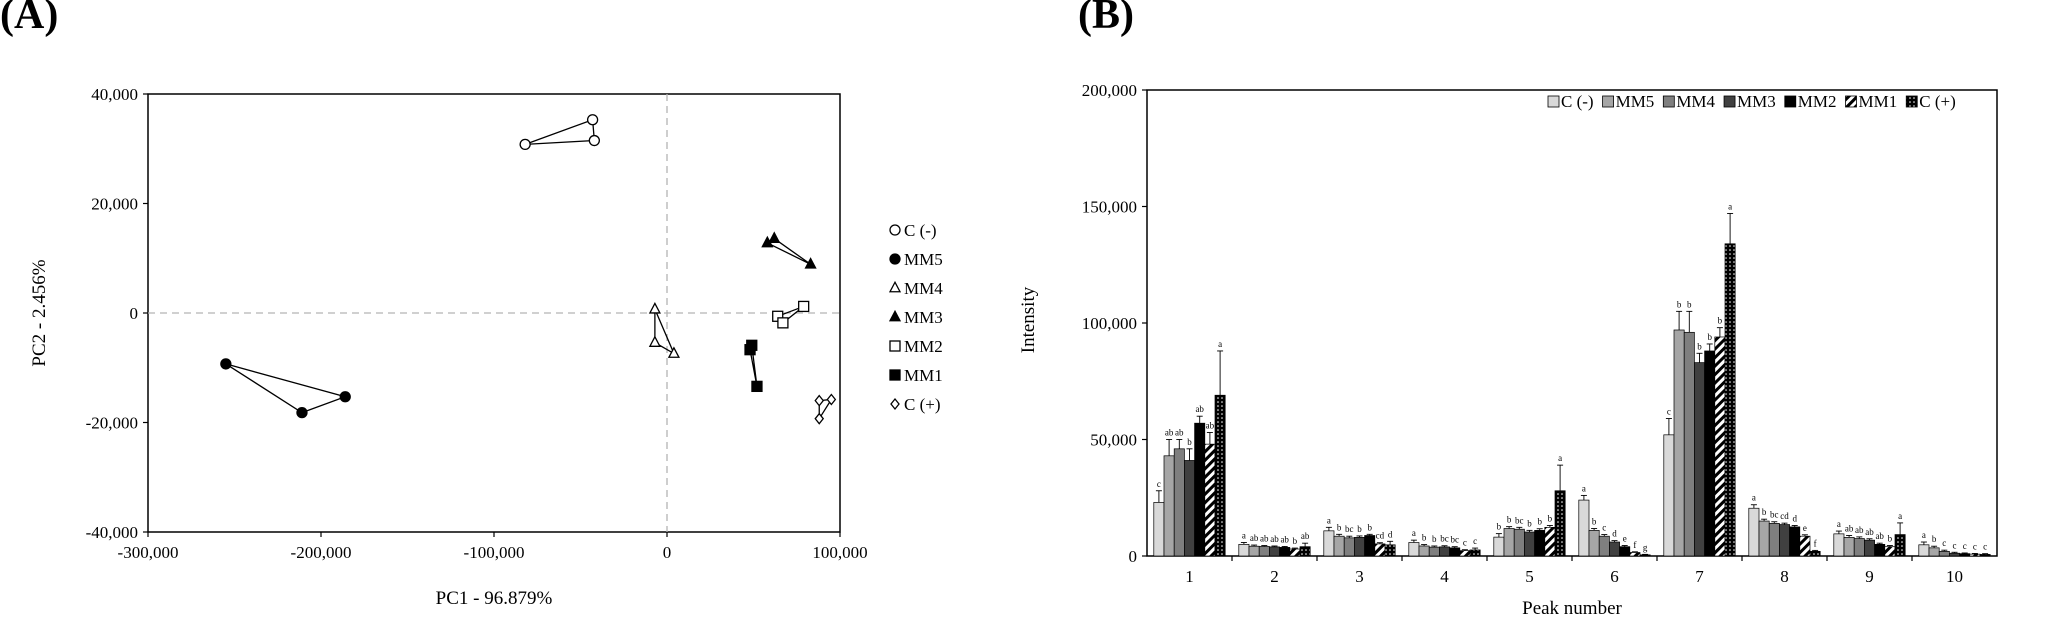  Describe the element at coordinates (1635, 101) in the screenshot. I see `bar-legend-label: MM5` at that location.